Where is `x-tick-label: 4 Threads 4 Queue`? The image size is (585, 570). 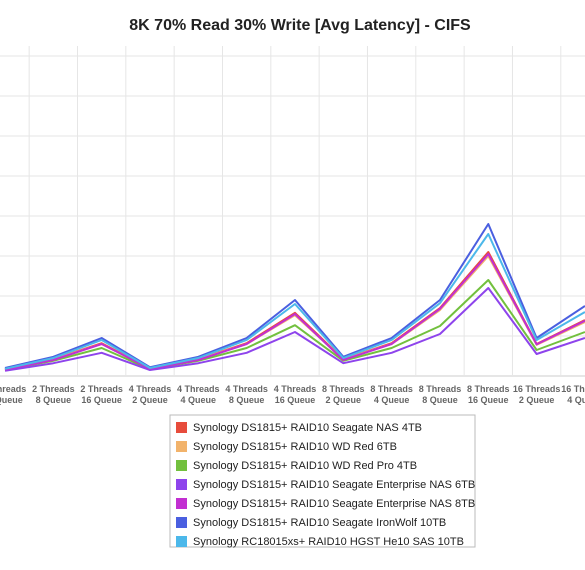
x-tick-label: 4 Threads 4 Queue is located at coordinates (198, 394).